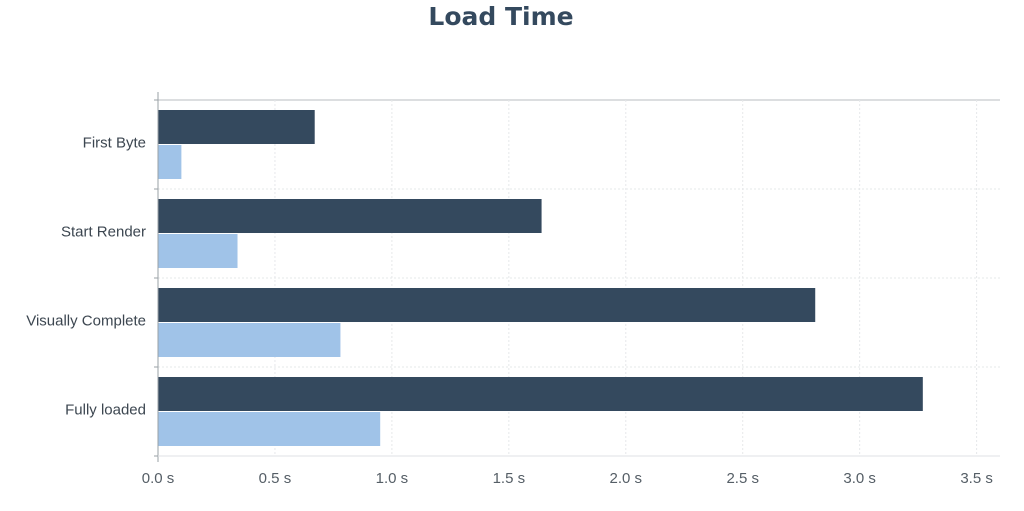  I want to click on x-tick-label: 2.5 s, so click(742, 478).